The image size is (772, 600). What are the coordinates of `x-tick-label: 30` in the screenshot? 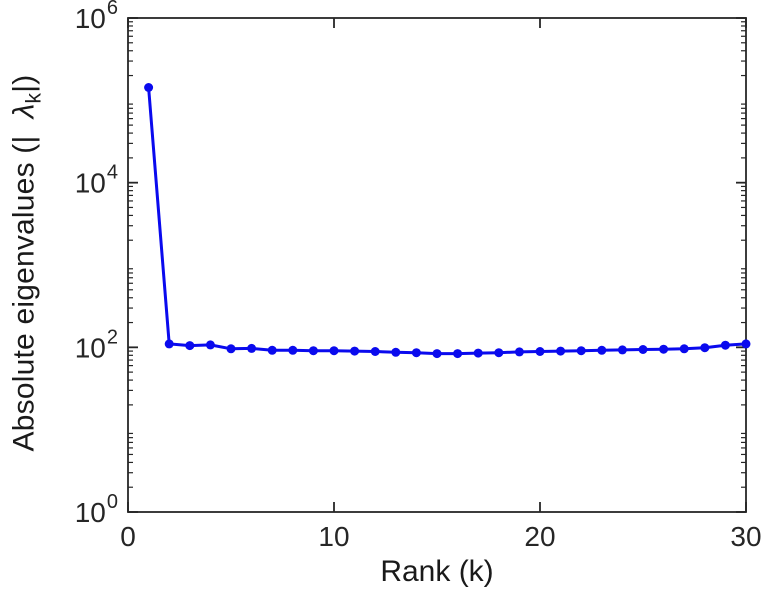 It's located at (745, 536).